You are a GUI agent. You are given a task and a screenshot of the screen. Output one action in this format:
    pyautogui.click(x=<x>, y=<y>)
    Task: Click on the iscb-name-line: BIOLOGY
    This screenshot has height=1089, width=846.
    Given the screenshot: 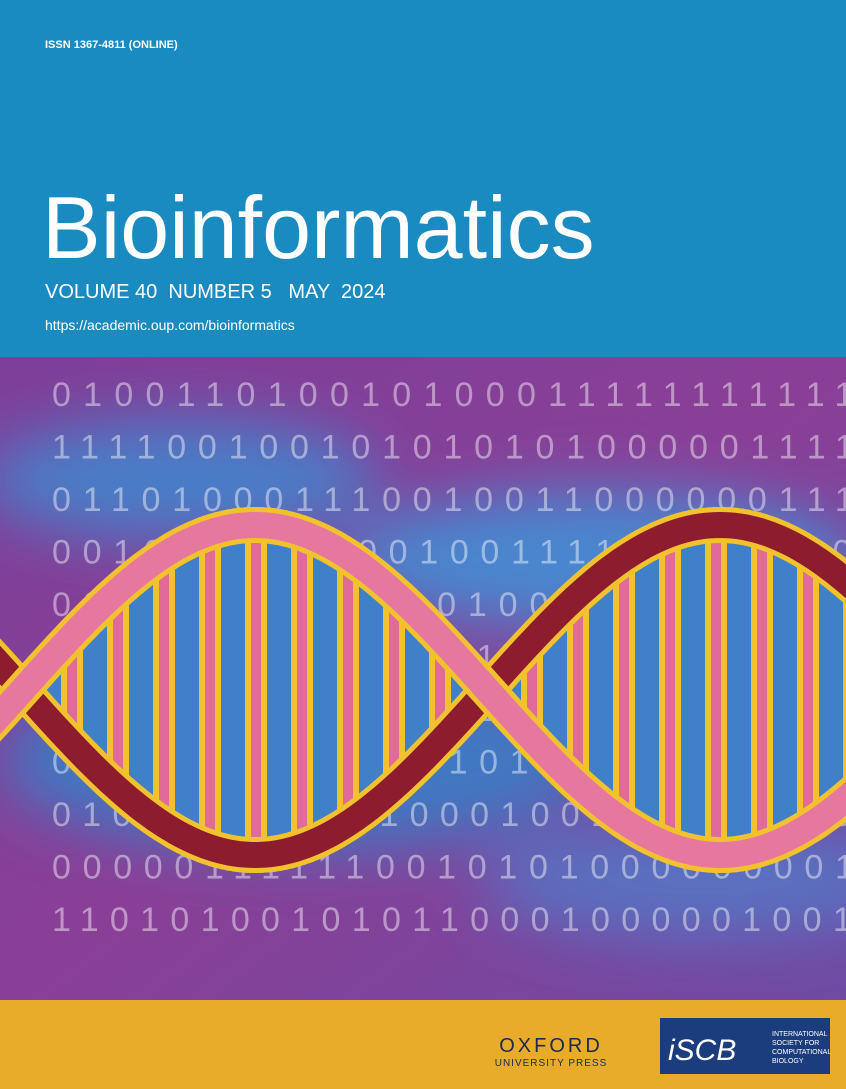 What is the action you would take?
    pyautogui.click(x=788, y=1061)
    